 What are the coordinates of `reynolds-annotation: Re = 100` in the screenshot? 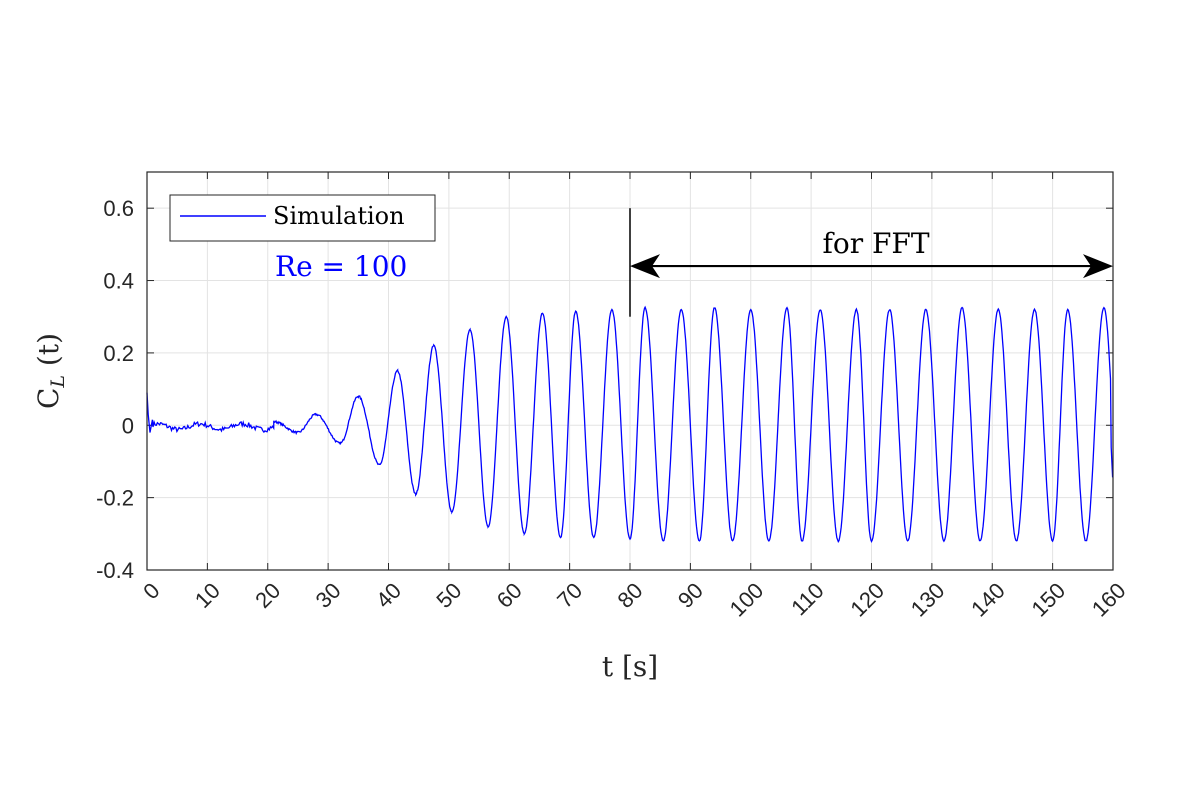 It's located at (341, 266).